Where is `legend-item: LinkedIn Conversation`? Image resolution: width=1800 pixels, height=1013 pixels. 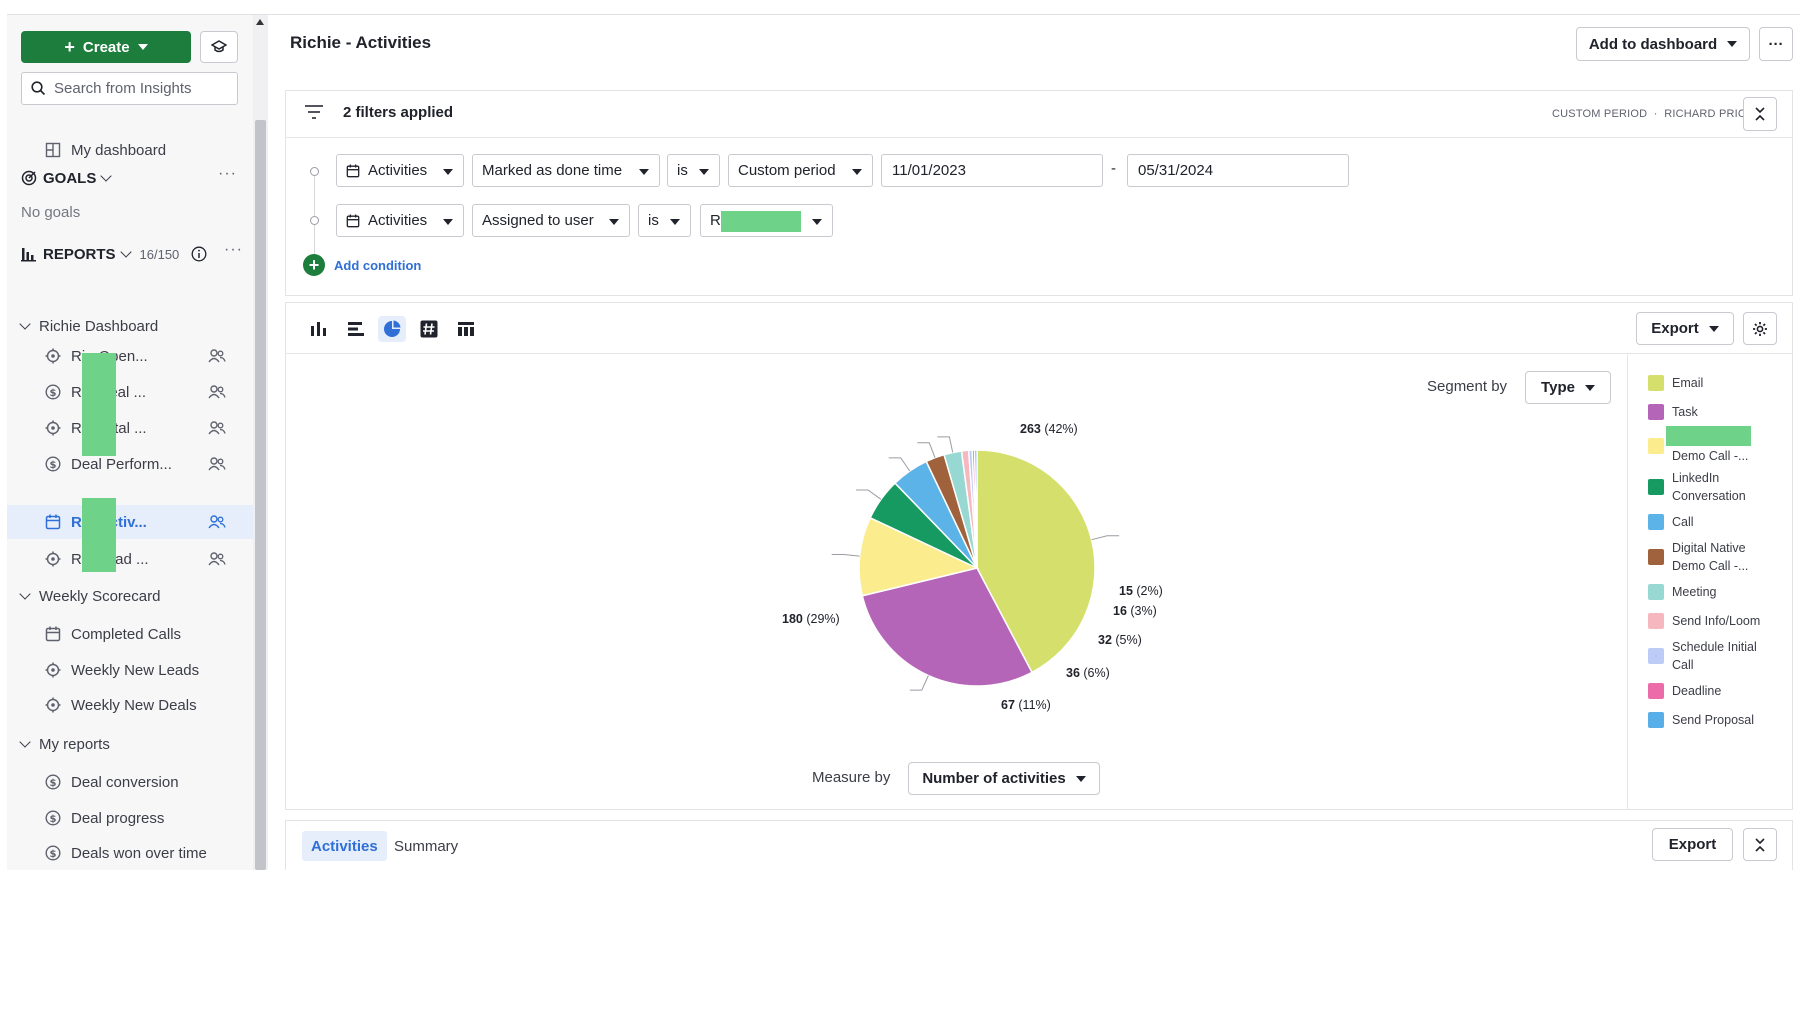 legend-item: LinkedIn Conversation is located at coordinates (1710, 487).